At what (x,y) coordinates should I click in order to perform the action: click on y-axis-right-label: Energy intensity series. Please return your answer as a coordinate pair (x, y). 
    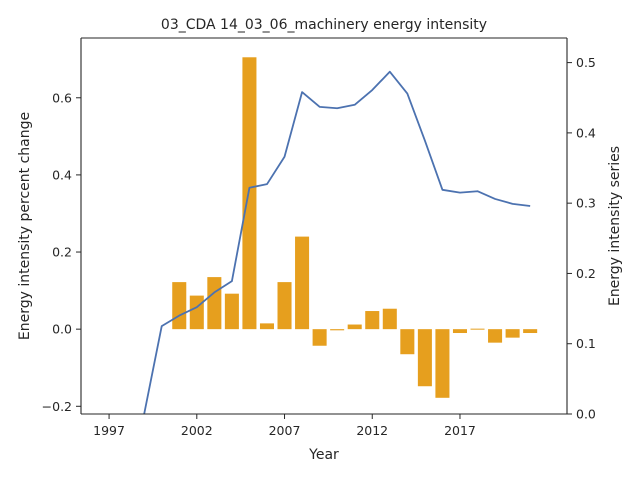
    Looking at the image, I should click on (615, 226).